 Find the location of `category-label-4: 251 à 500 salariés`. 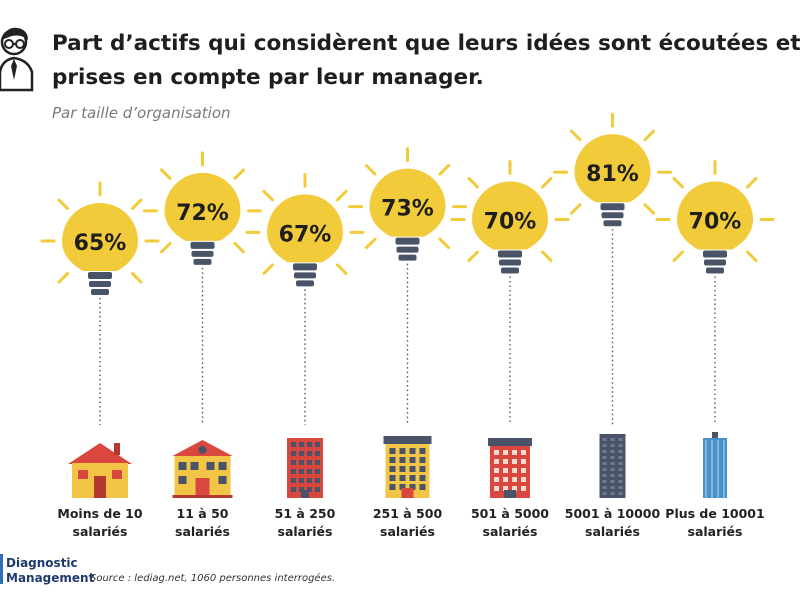

category-label-4: 251 à 500 salariés is located at coordinates (407, 522).